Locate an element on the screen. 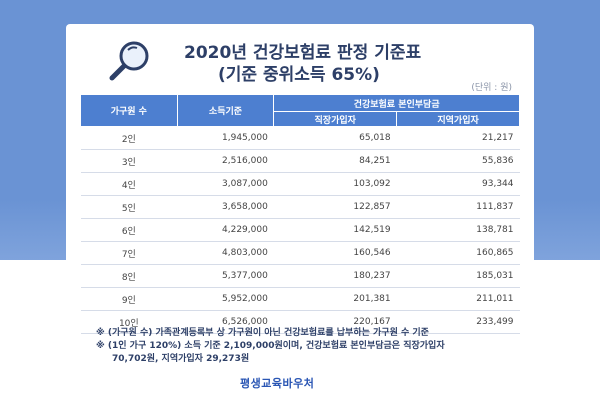  cell-household: 9인 is located at coordinates (129, 299).